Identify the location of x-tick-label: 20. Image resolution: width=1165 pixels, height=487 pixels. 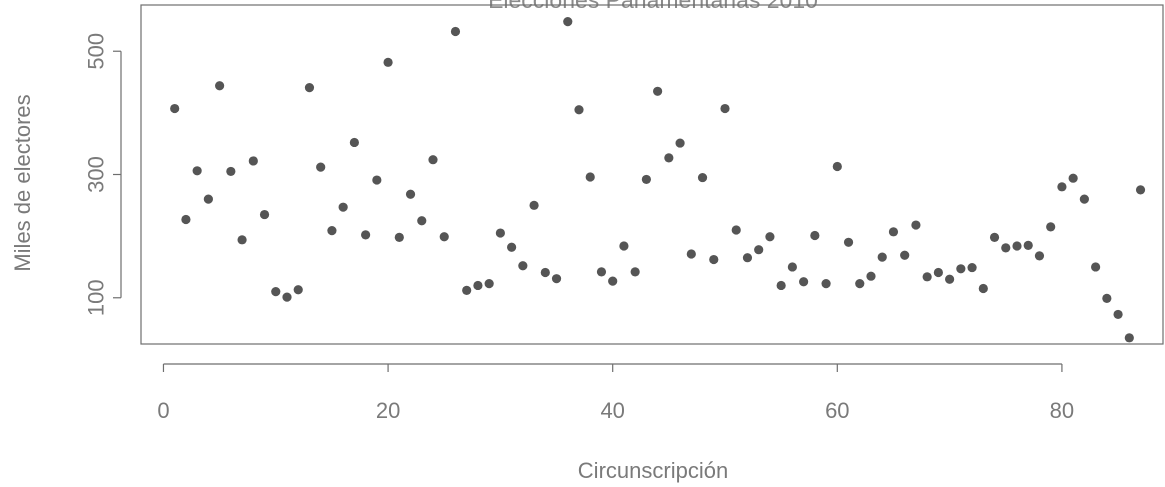
(388, 410).